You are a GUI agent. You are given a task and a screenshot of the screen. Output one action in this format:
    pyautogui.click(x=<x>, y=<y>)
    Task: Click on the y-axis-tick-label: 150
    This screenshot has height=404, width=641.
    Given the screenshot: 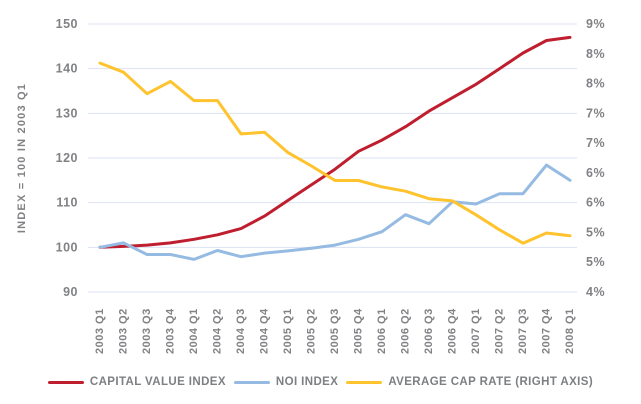 What is the action you would take?
    pyautogui.click(x=67, y=24)
    